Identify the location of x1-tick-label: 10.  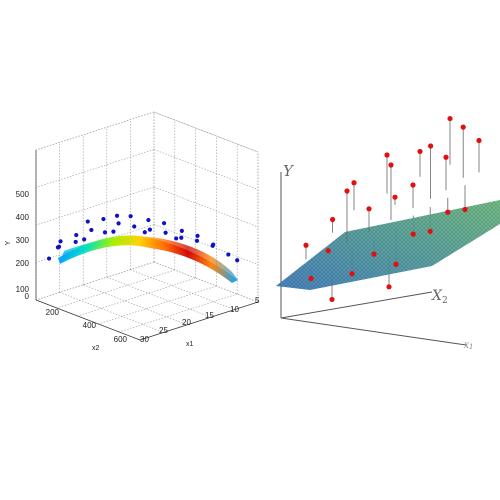
(234, 309).